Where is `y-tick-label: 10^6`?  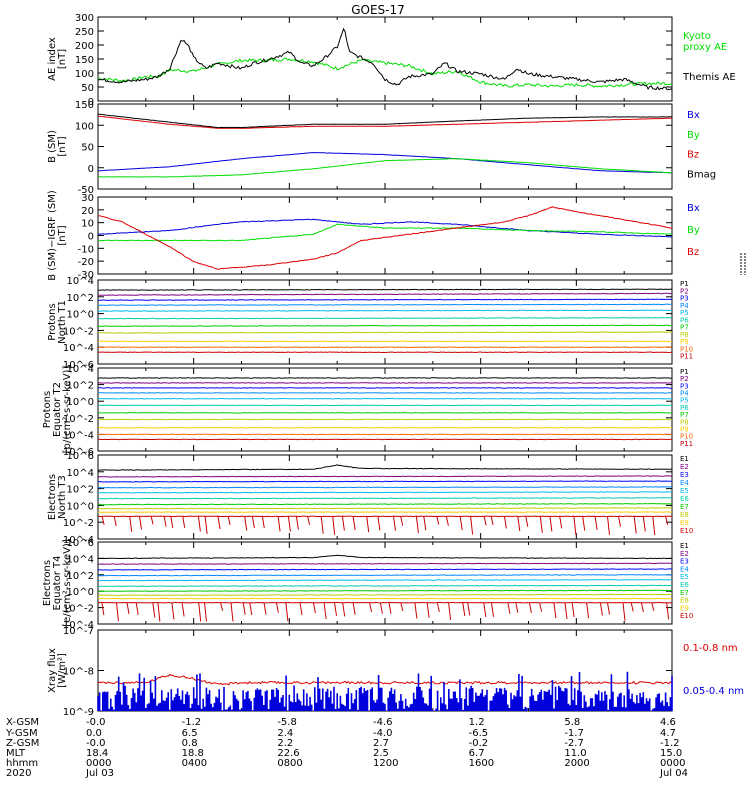
y-tick-label: 10^6 is located at coordinates (80, 456).